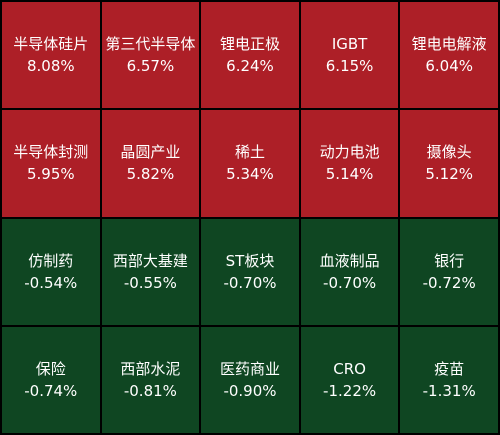 Image resolution: width=500 pixels, height=435 pixels. What do you see at coordinates (449, 163) in the screenshot?
I see `sector-tile: 摄像头 5.12%` at bounding box center [449, 163].